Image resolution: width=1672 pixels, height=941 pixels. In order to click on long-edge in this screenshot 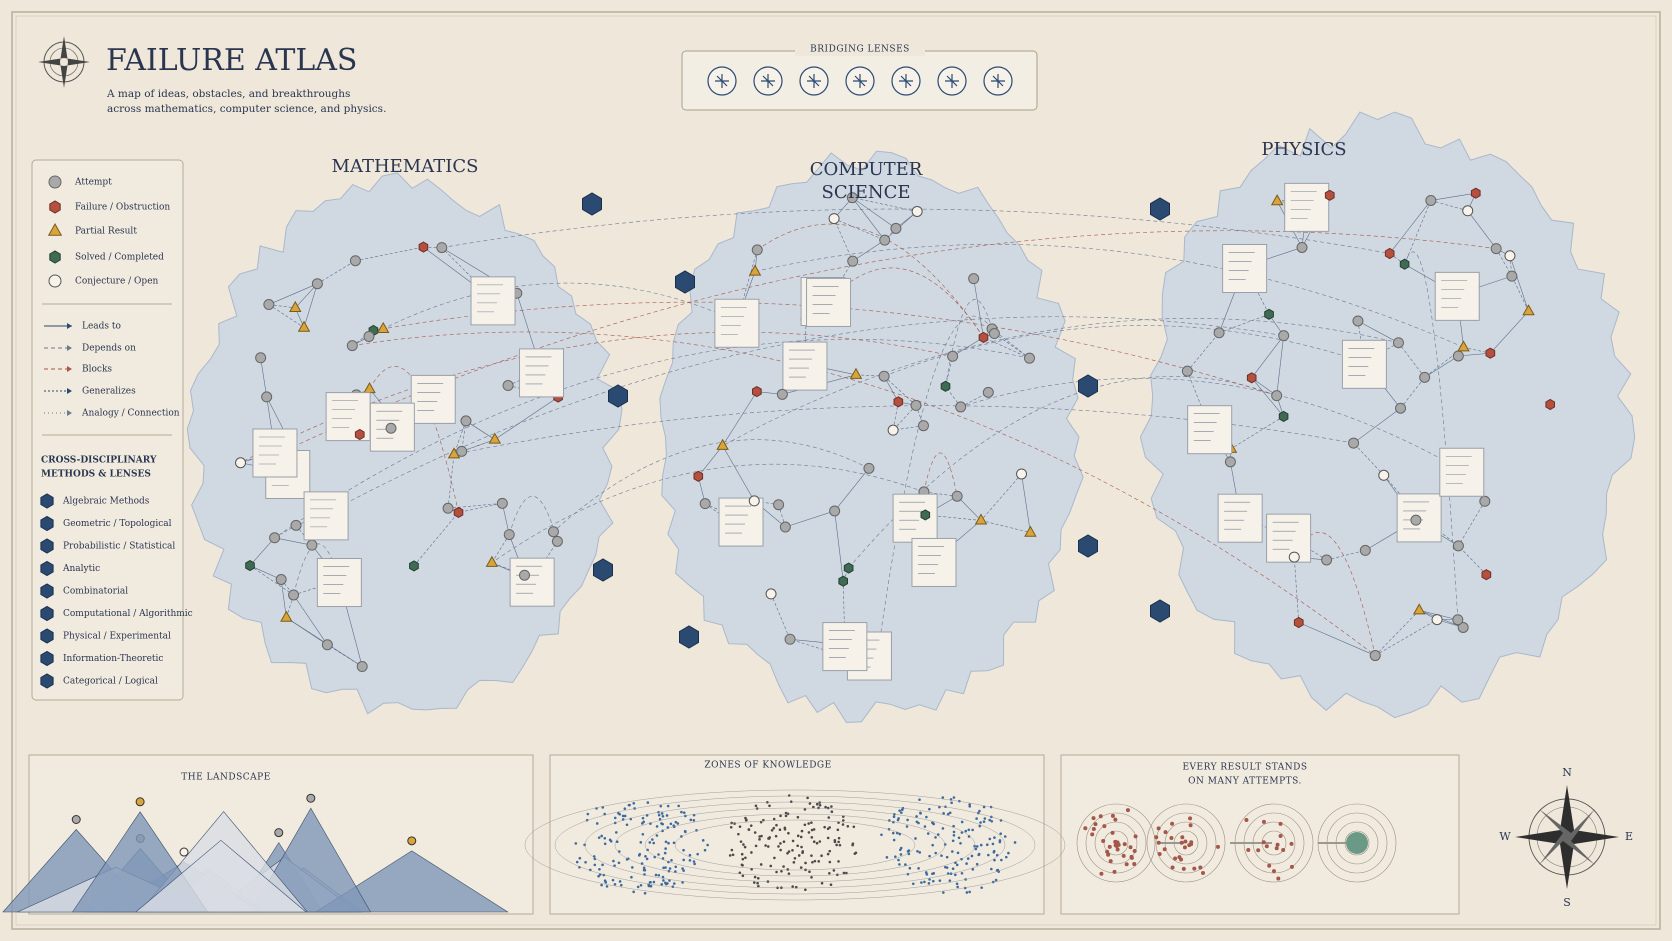, I will do `click(711, 485)`.